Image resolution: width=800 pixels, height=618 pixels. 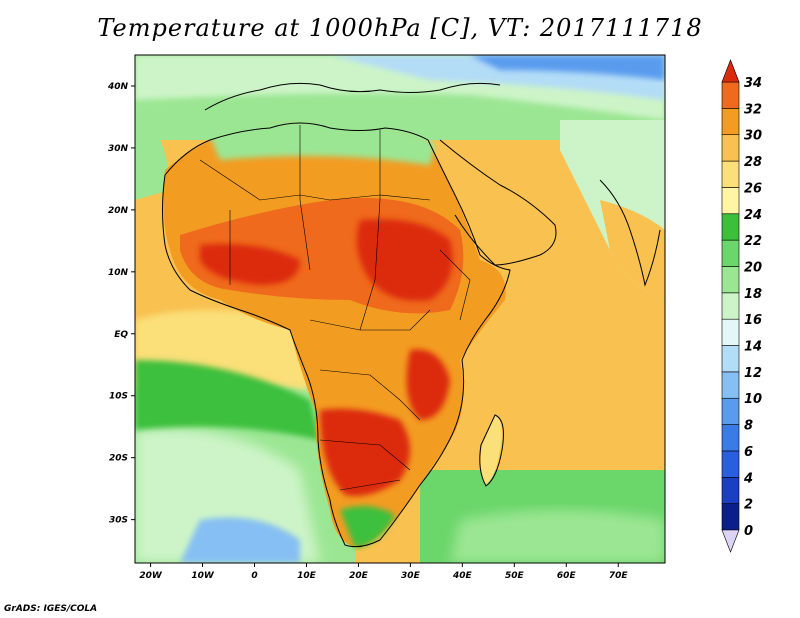 What do you see at coordinates (753, 294) in the screenshot?
I see `colorbar-label: 18` at bounding box center [753, 294].